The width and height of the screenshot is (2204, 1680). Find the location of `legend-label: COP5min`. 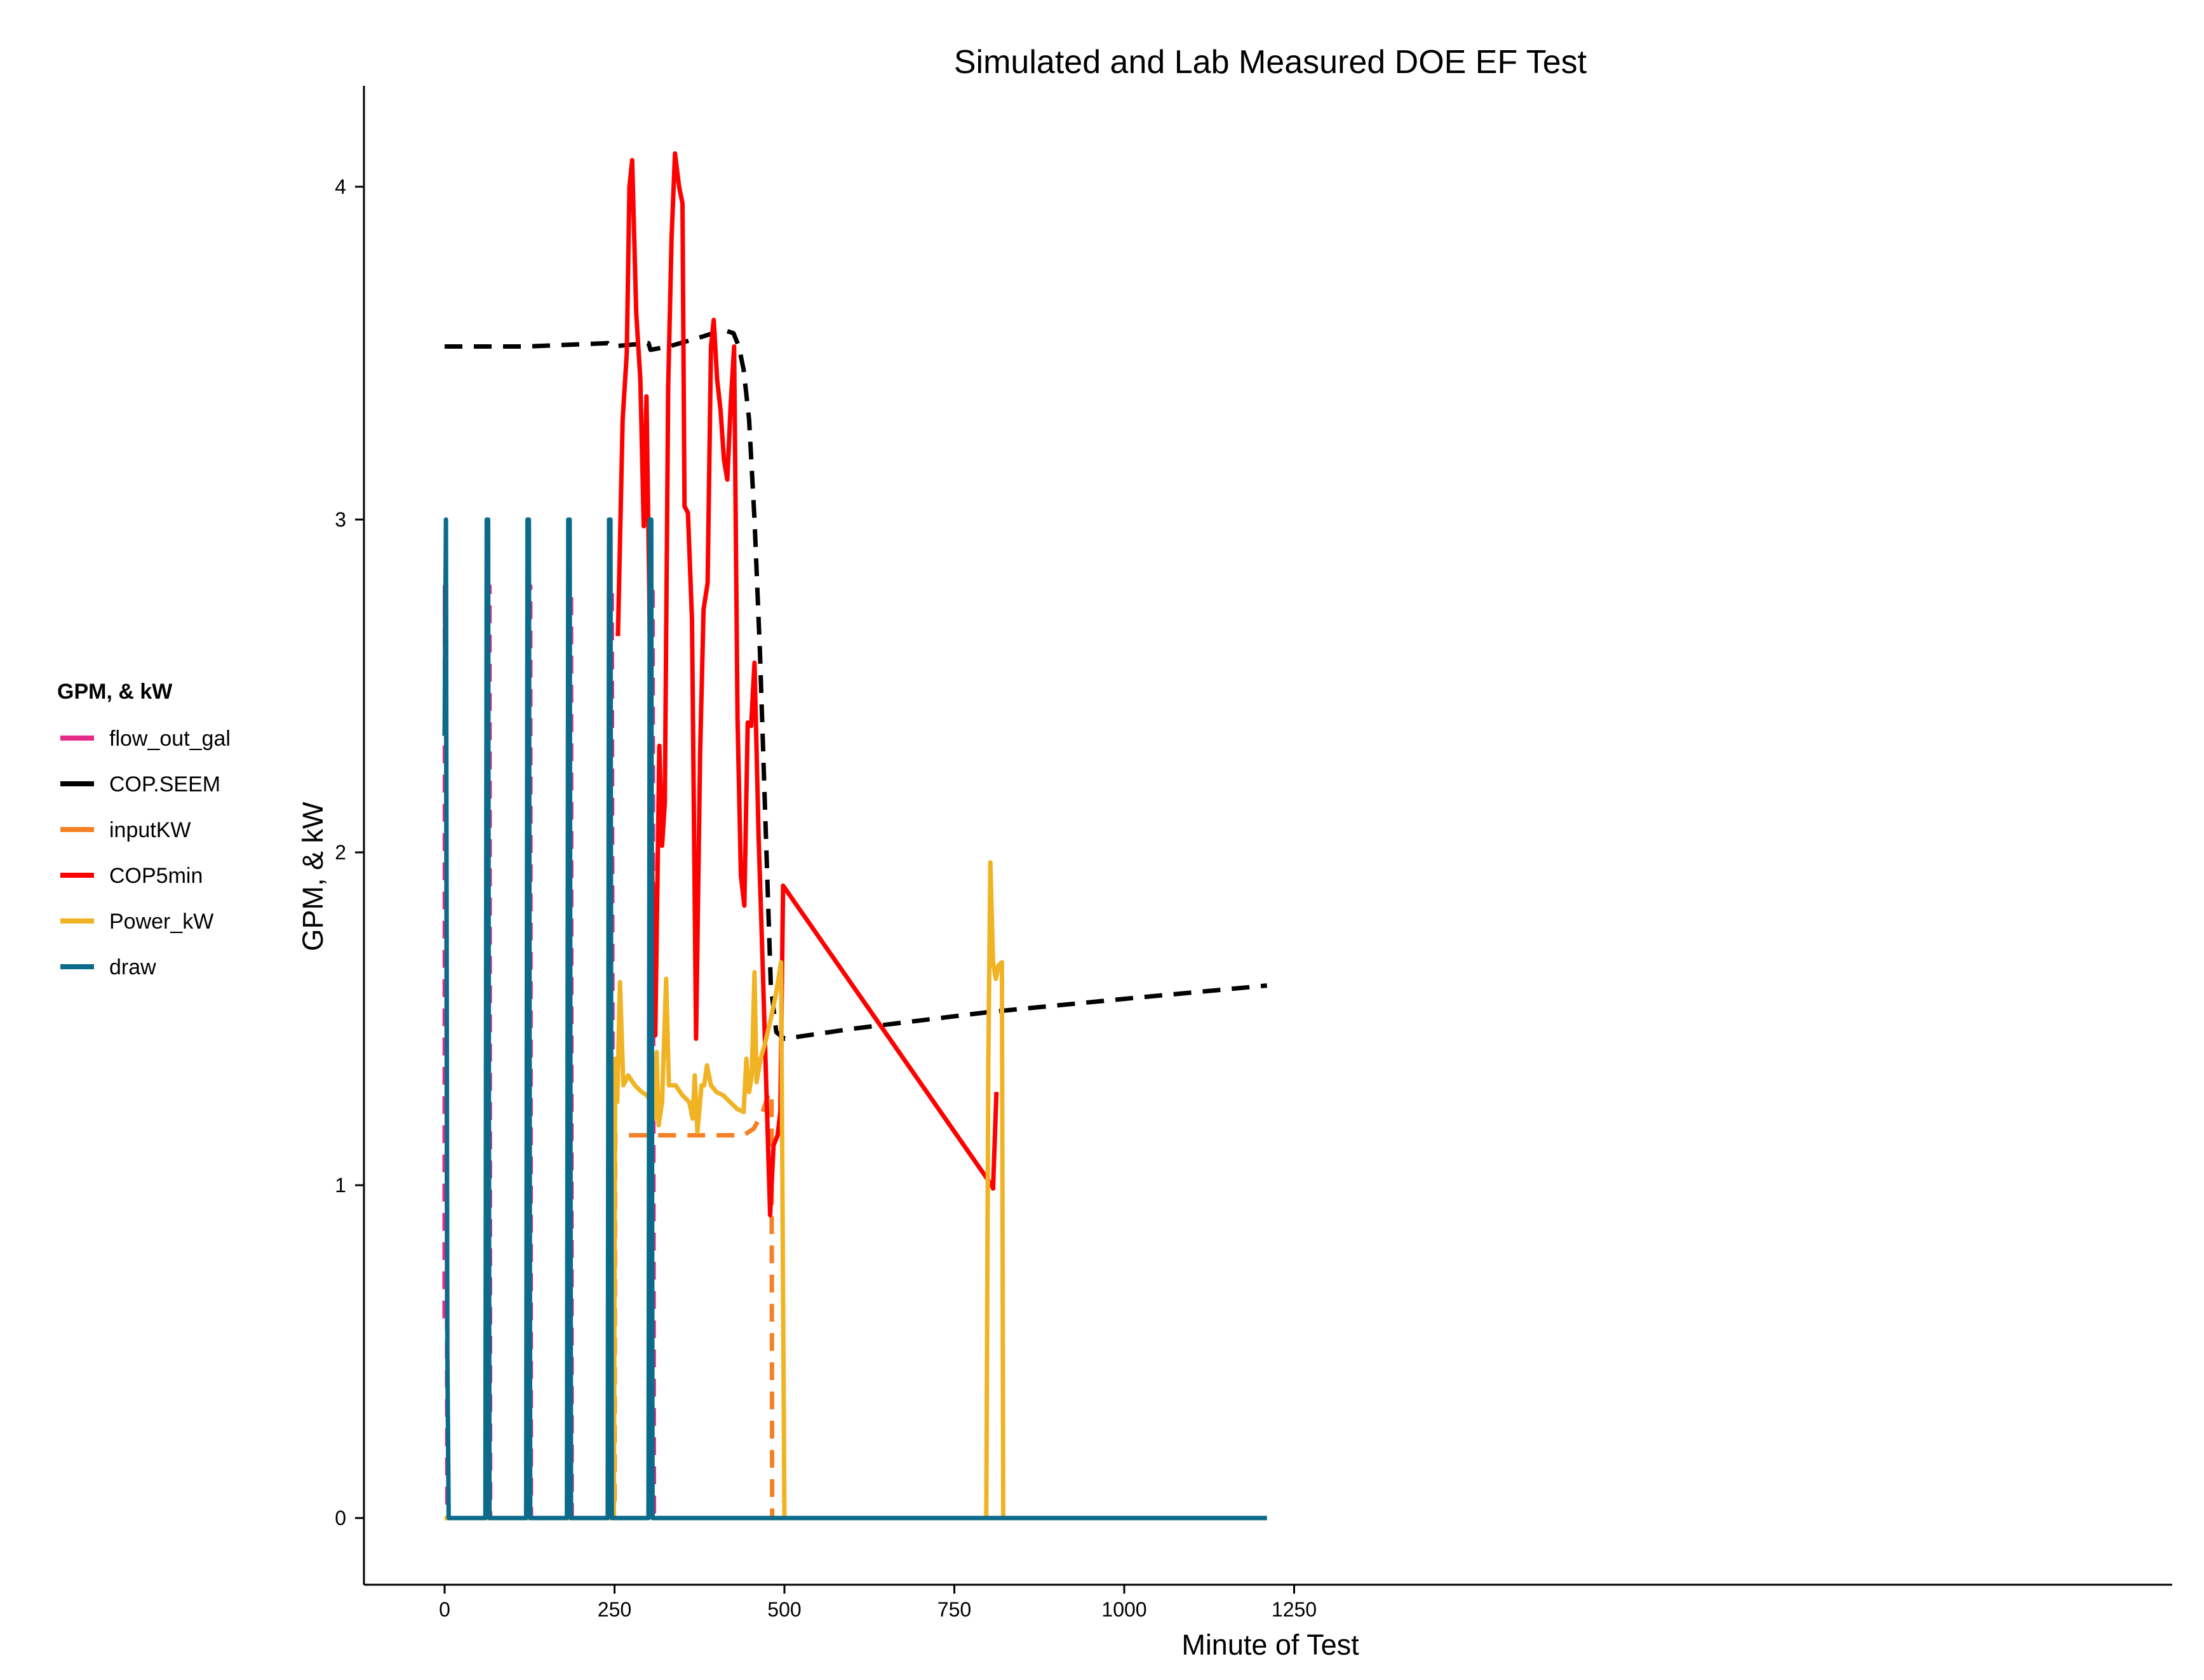

legend-label: COP5min is located at coordinates (156, 876).